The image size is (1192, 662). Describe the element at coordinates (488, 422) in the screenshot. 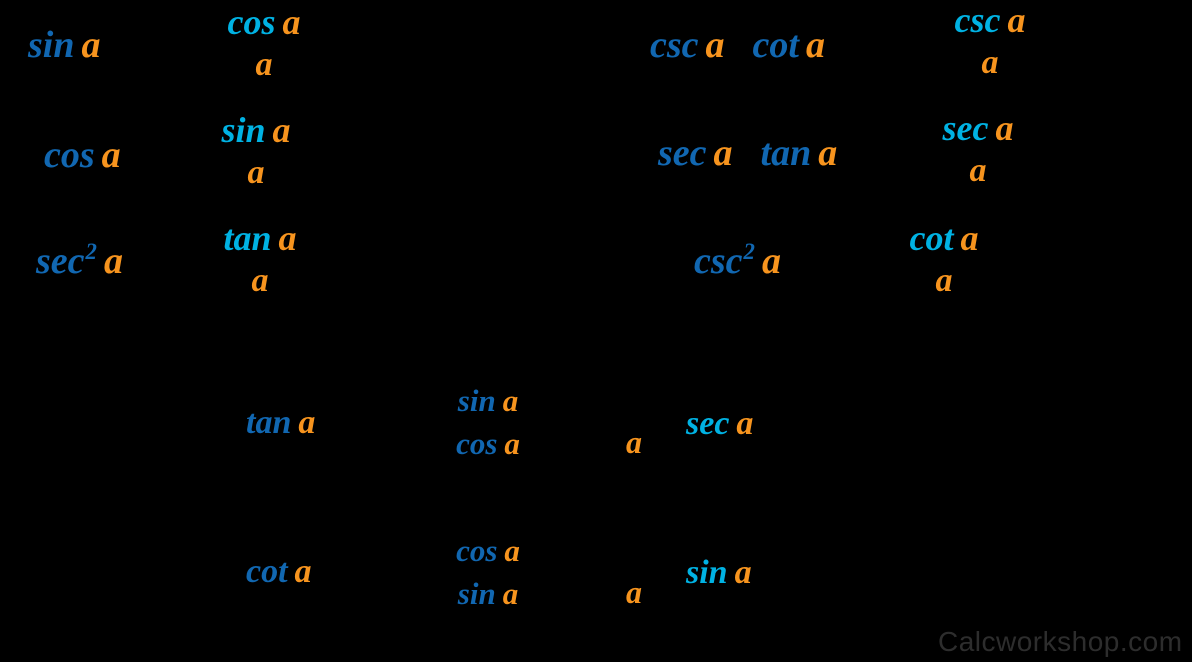

I see `fraction-sin-a-over-cos-a: sin a cos a` at that location.